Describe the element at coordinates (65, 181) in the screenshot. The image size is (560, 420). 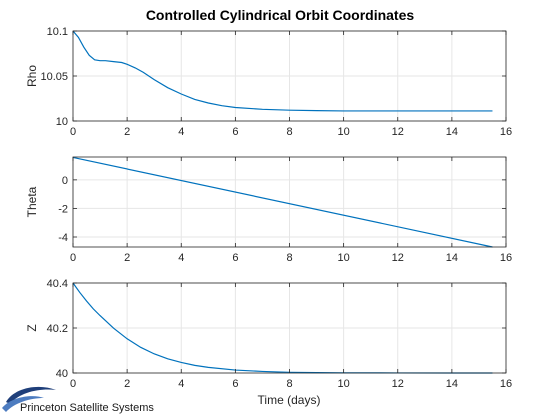
I see `y-tick-label: 0` at that location.